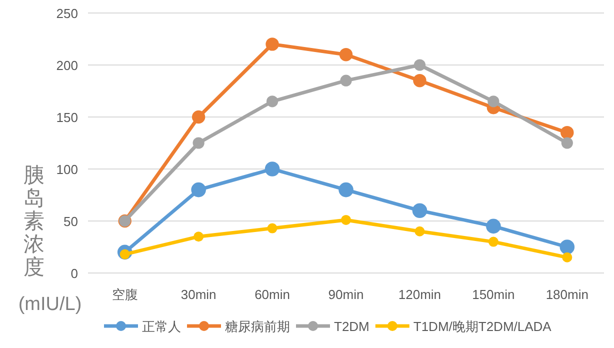 Image resolution: width=614 pixels, height=348 pixels. I want to click on x-tick-label: 120min, so click(420, 294).